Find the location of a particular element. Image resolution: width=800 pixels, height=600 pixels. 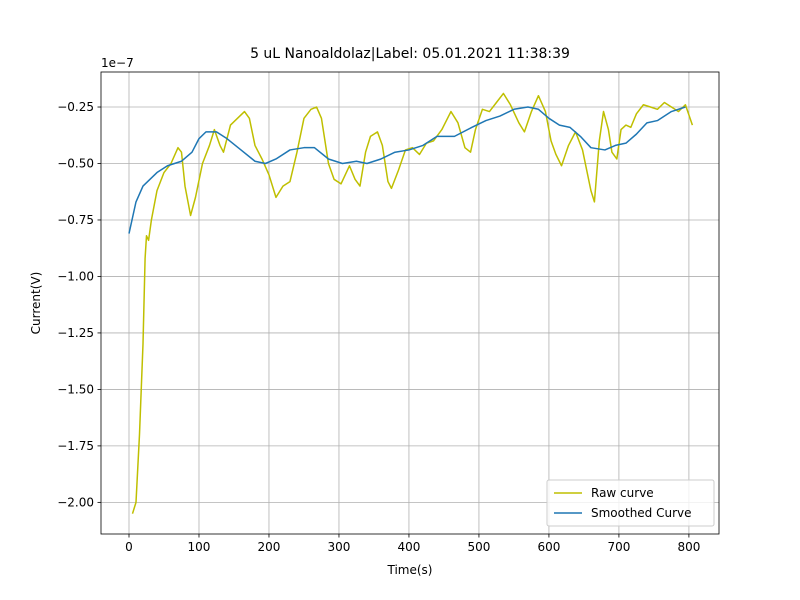

x-tick-label: 100 is located at coordinates (199, 547).